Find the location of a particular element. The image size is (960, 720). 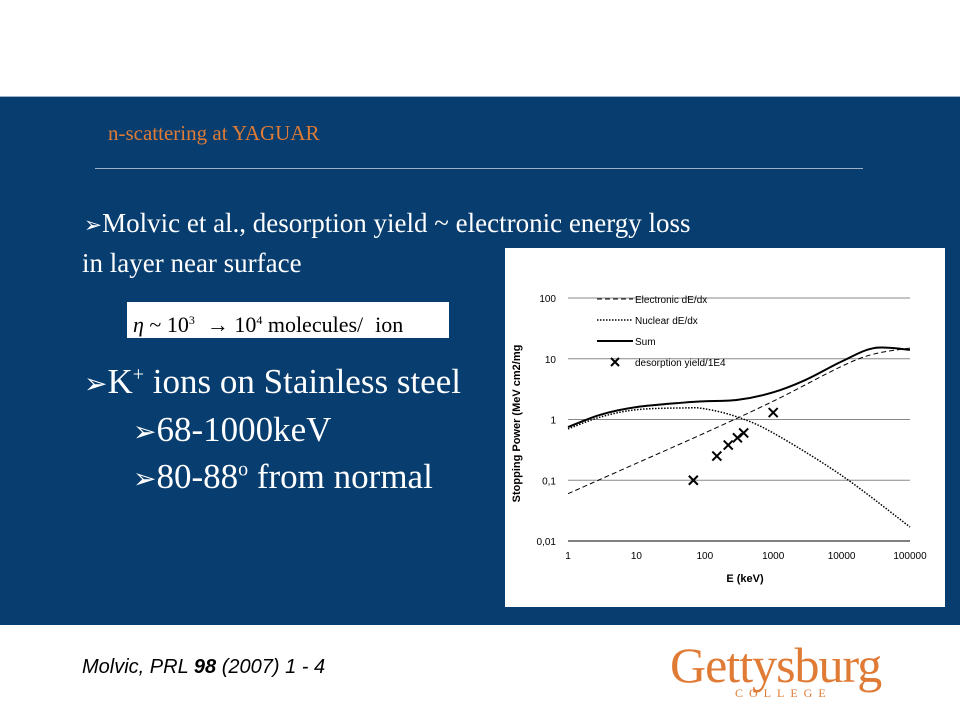

legend-label: desorption yield/1E4 is located at coordinates (680, 363).